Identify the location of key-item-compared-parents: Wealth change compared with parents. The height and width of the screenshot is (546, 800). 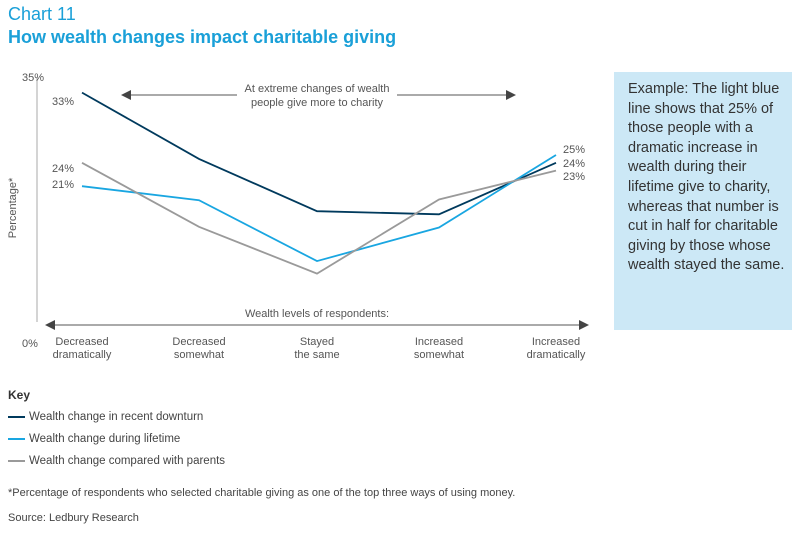
(116, 461).